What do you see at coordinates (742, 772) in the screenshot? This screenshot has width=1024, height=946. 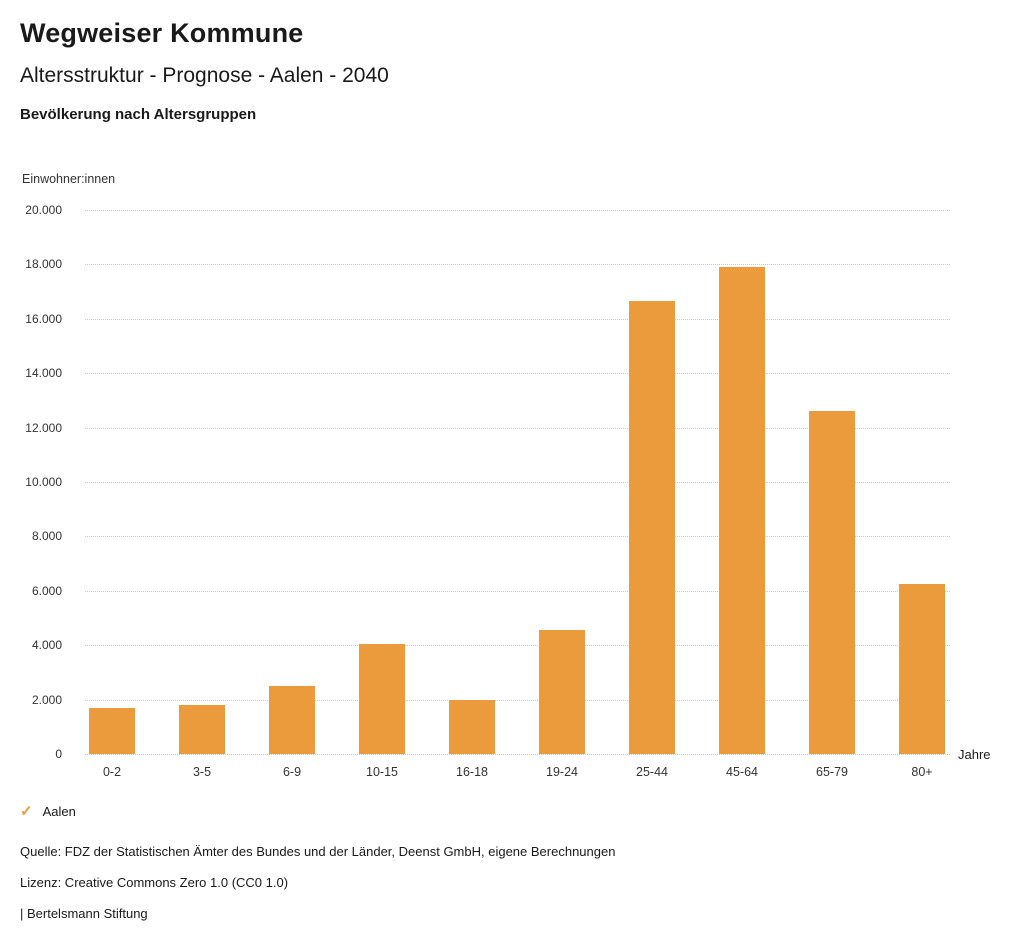 I see `x-tick-label: 45-64` at bounding box center [742, 772].